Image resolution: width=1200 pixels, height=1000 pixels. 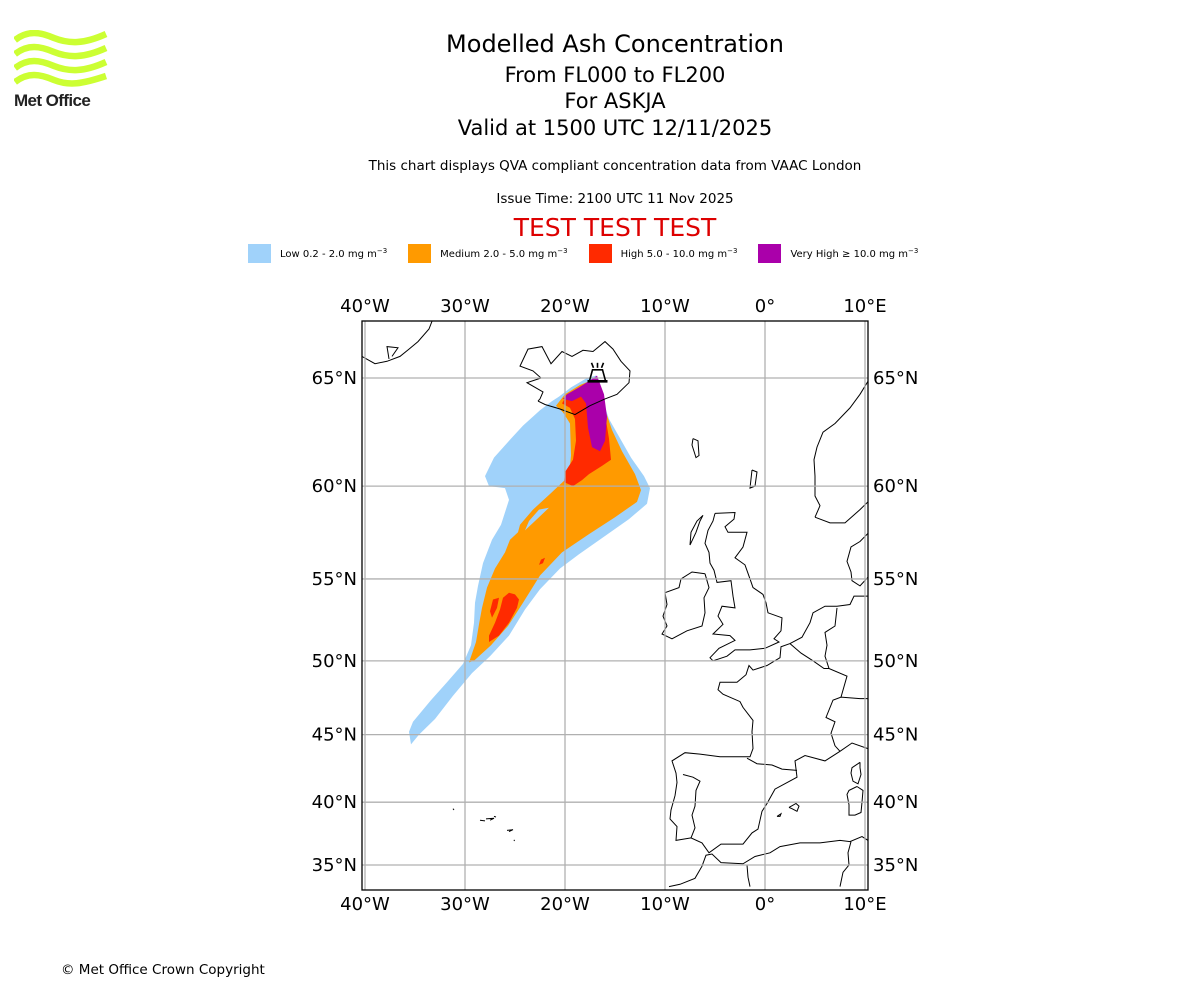 I want to click on lon-tick-label-top: 40°W, so click(x=365, y=306).